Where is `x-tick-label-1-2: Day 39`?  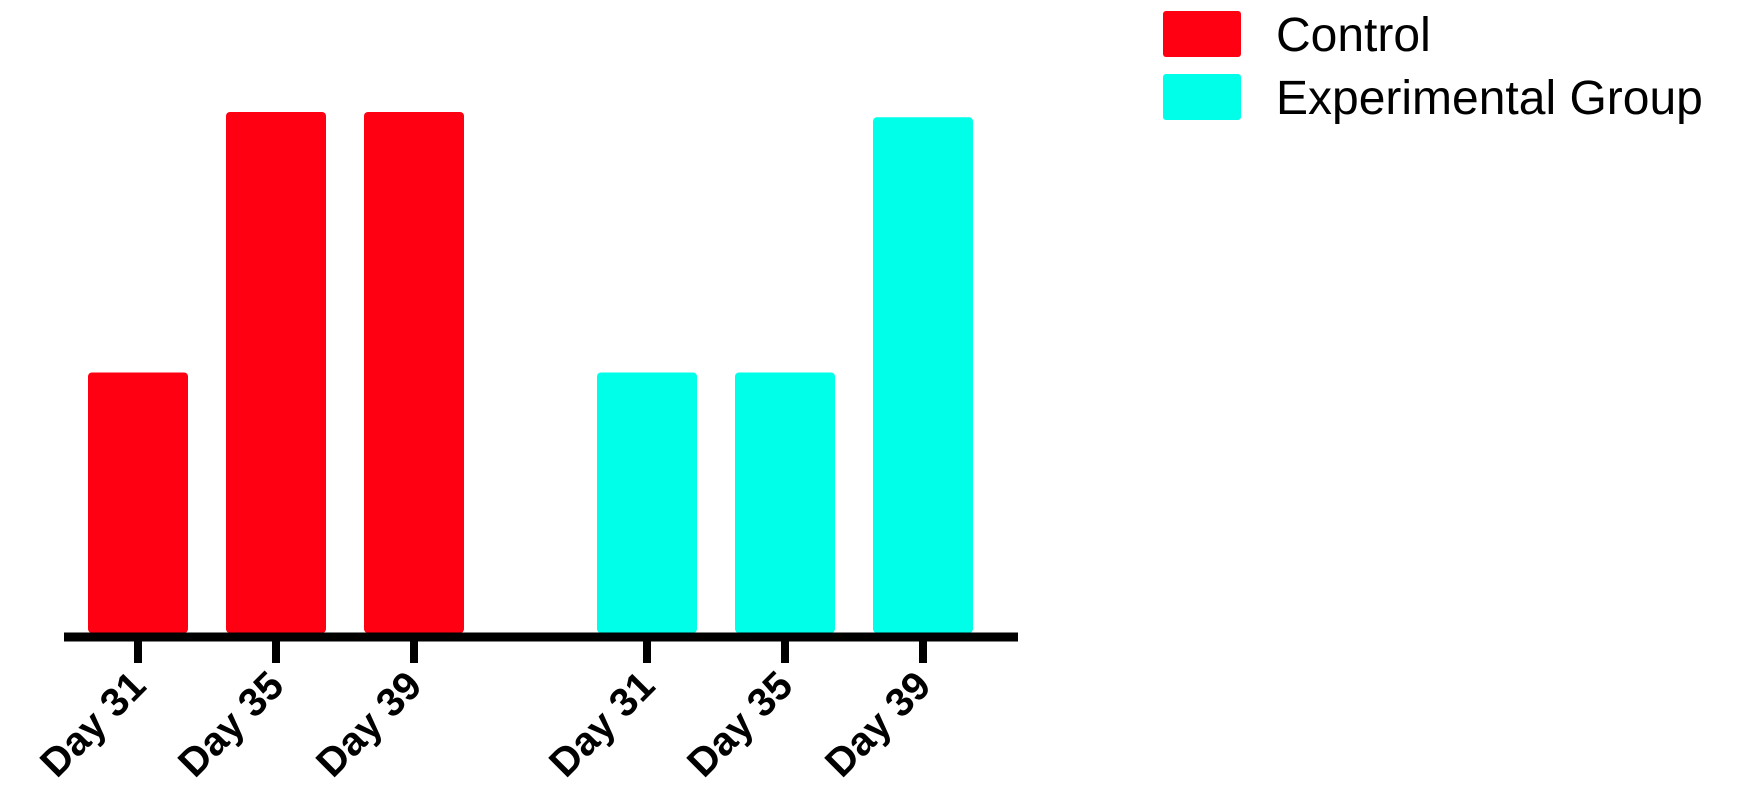 x-tick-label-1-2: Day 39 is located at coordinates (878, 724).